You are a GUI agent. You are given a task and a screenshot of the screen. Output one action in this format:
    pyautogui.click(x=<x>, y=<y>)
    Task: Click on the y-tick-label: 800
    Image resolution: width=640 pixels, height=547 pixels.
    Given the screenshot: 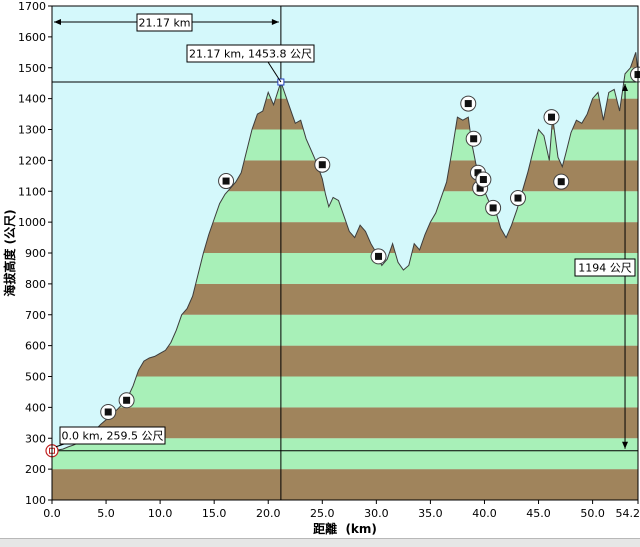 What is the action you would take?
    pyautogui.click(x=35, y=284)
    